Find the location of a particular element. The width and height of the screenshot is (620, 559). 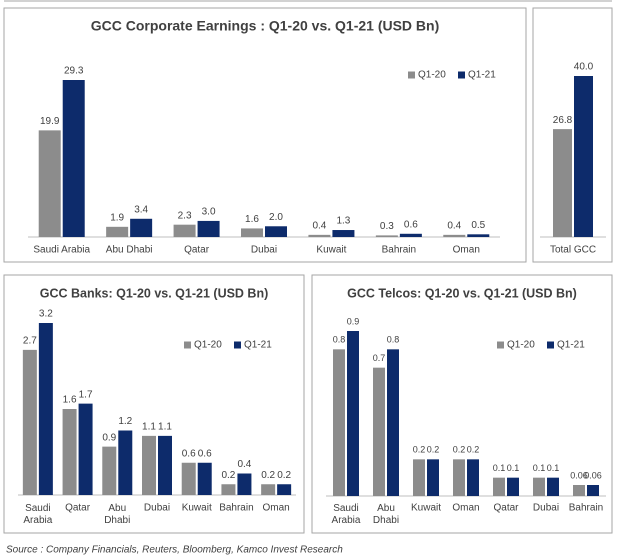

value-label: 1.9 is located at coordinates (117, 217).